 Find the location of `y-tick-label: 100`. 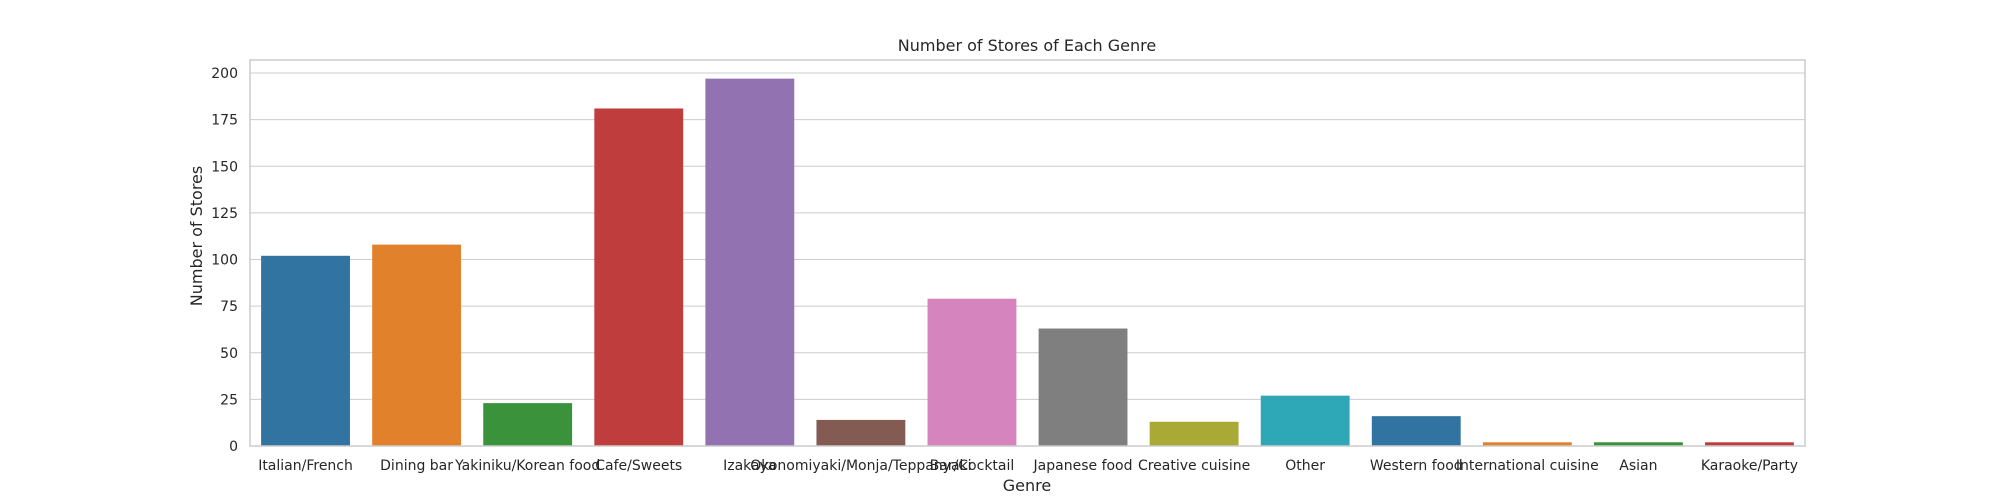

y-tick-label: 100 is located at coordinates (224, 261).